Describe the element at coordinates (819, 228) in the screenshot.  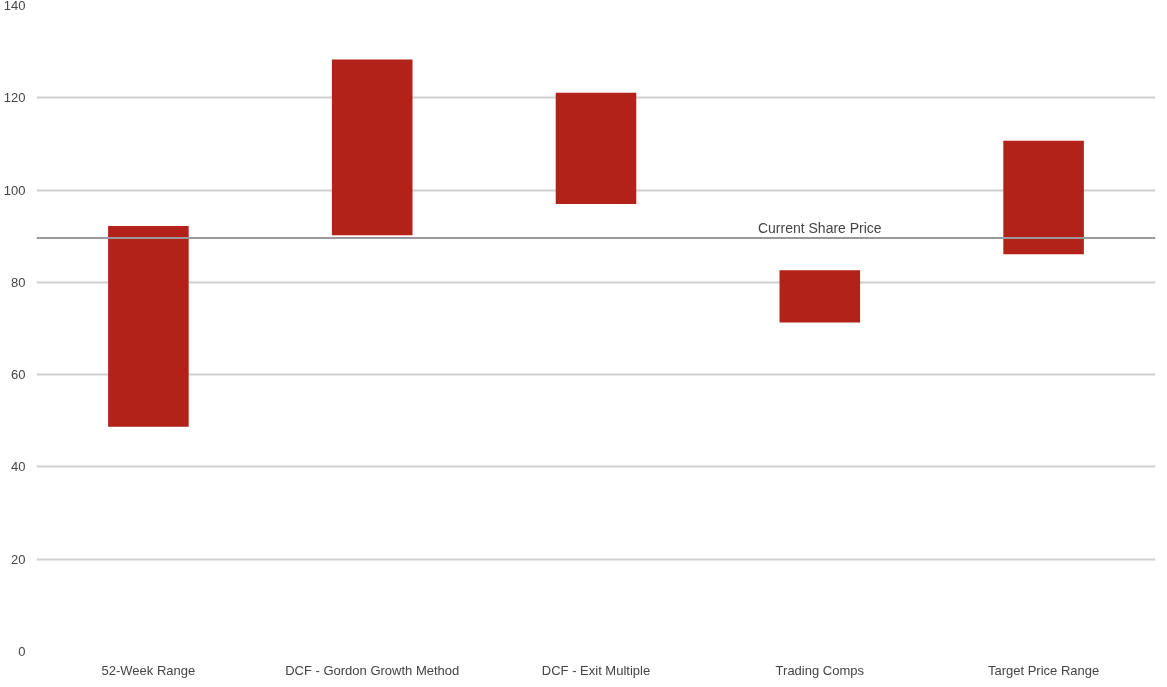
I see `ref-line-label: Current Share Price` at that location.